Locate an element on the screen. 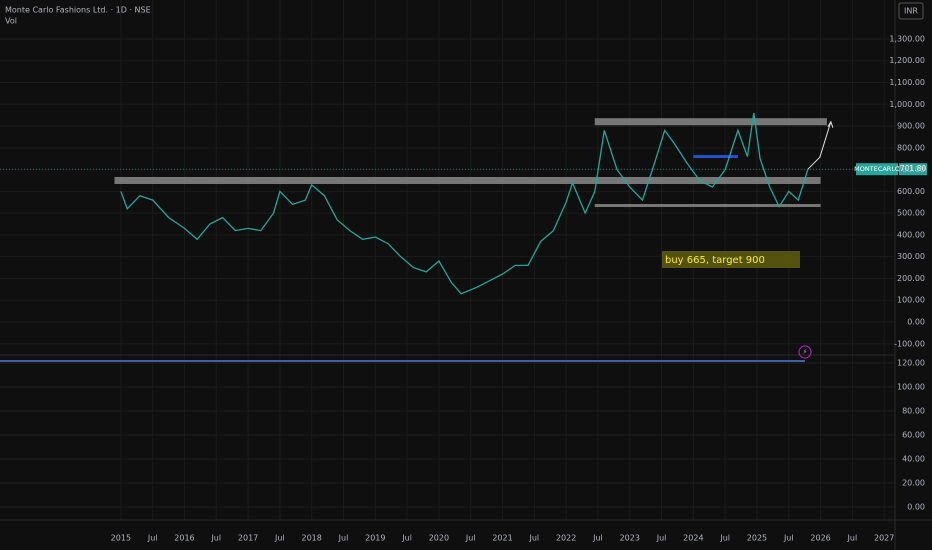 The width and height of the screenshot is (932, 550). y-tick-label: 500.00 is located at coordinates (911, 213).